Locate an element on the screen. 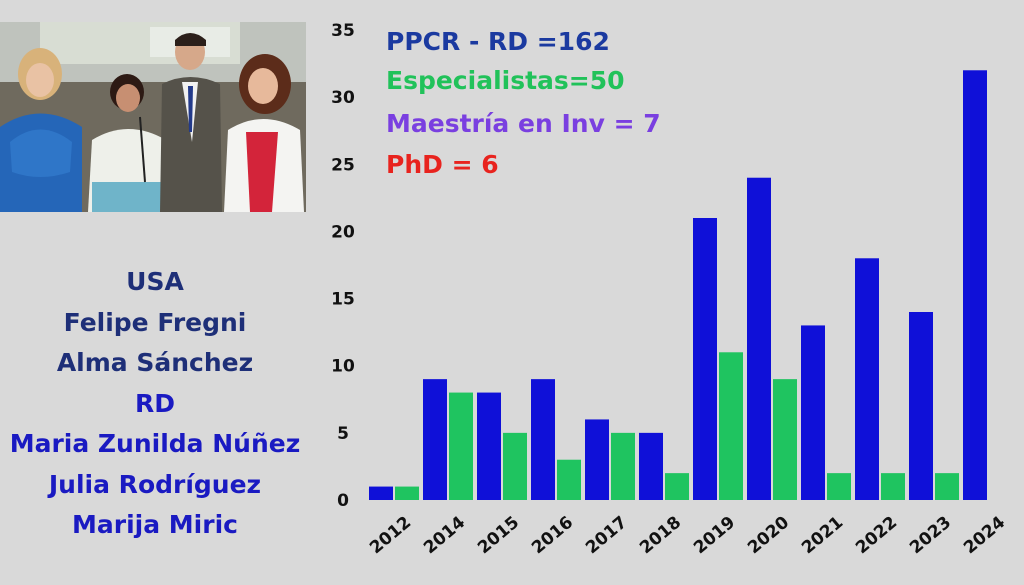 This screenshot has height=585, width=1024. x-tick-label: 2017 is located at coordinates (606, 536).